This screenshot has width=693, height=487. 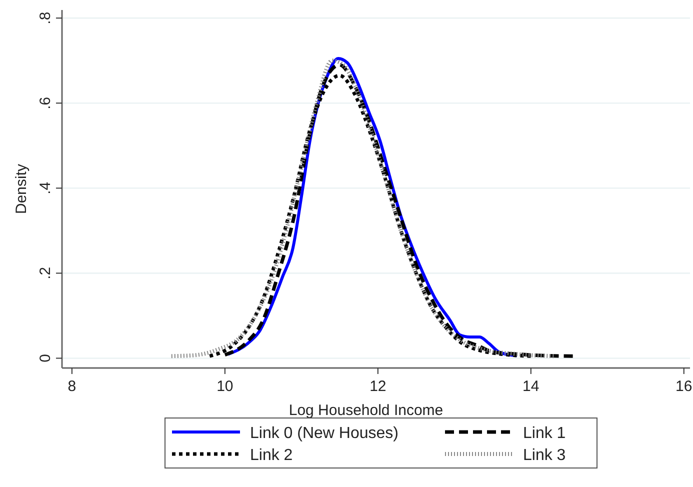 What do you see at coordinates (225, 386) in the screenshot?
I see `x-tick-label: 10` at bounding box center [225, 386].